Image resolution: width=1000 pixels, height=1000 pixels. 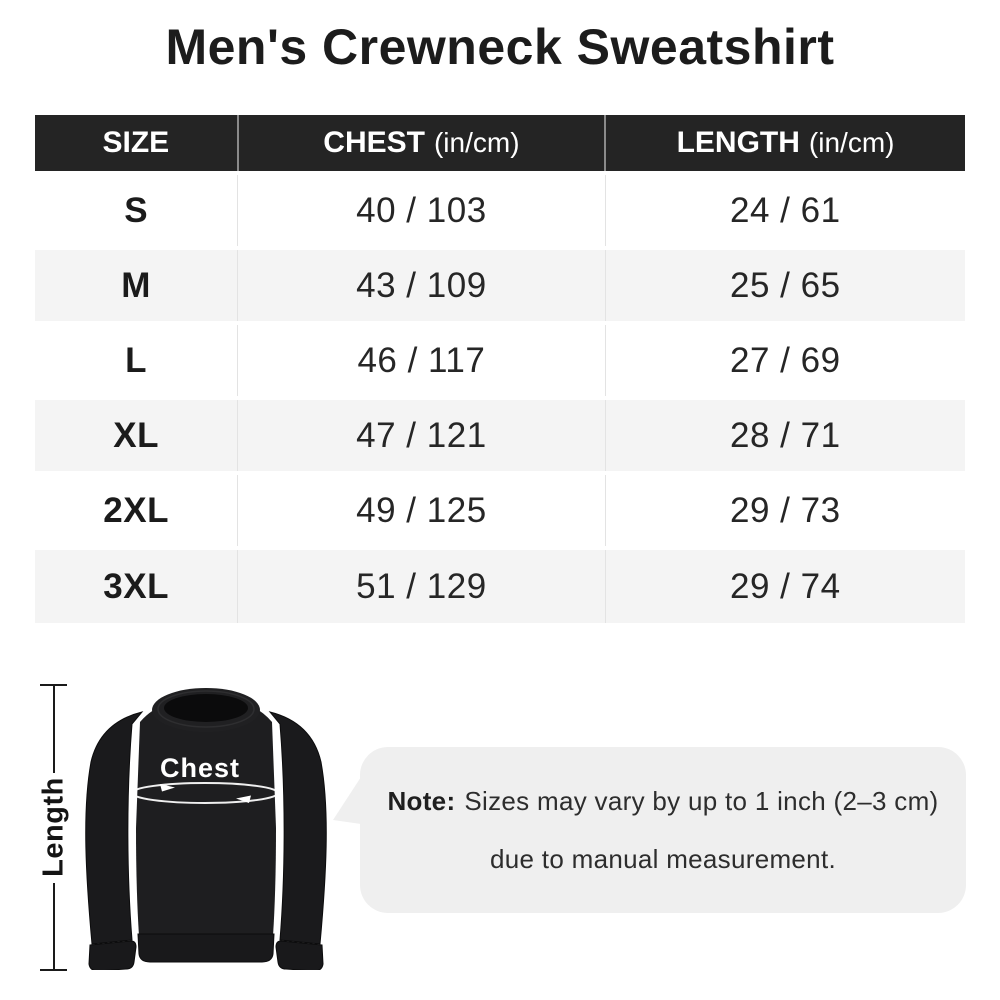 I want to click on column-header-label: LENGTH, so click(x=738, y=142).